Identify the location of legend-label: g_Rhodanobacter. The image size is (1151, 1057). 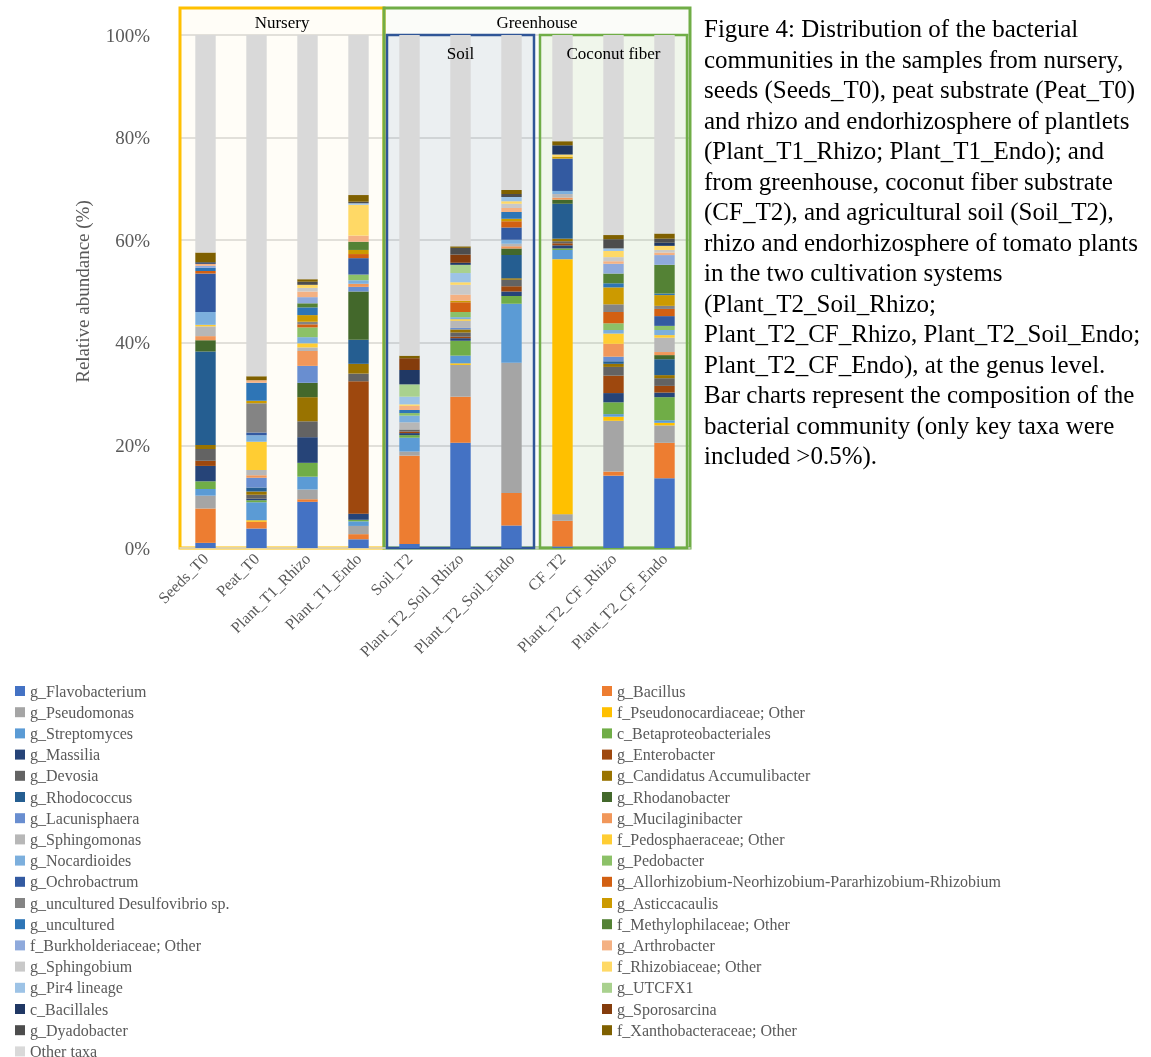
(674, 797).